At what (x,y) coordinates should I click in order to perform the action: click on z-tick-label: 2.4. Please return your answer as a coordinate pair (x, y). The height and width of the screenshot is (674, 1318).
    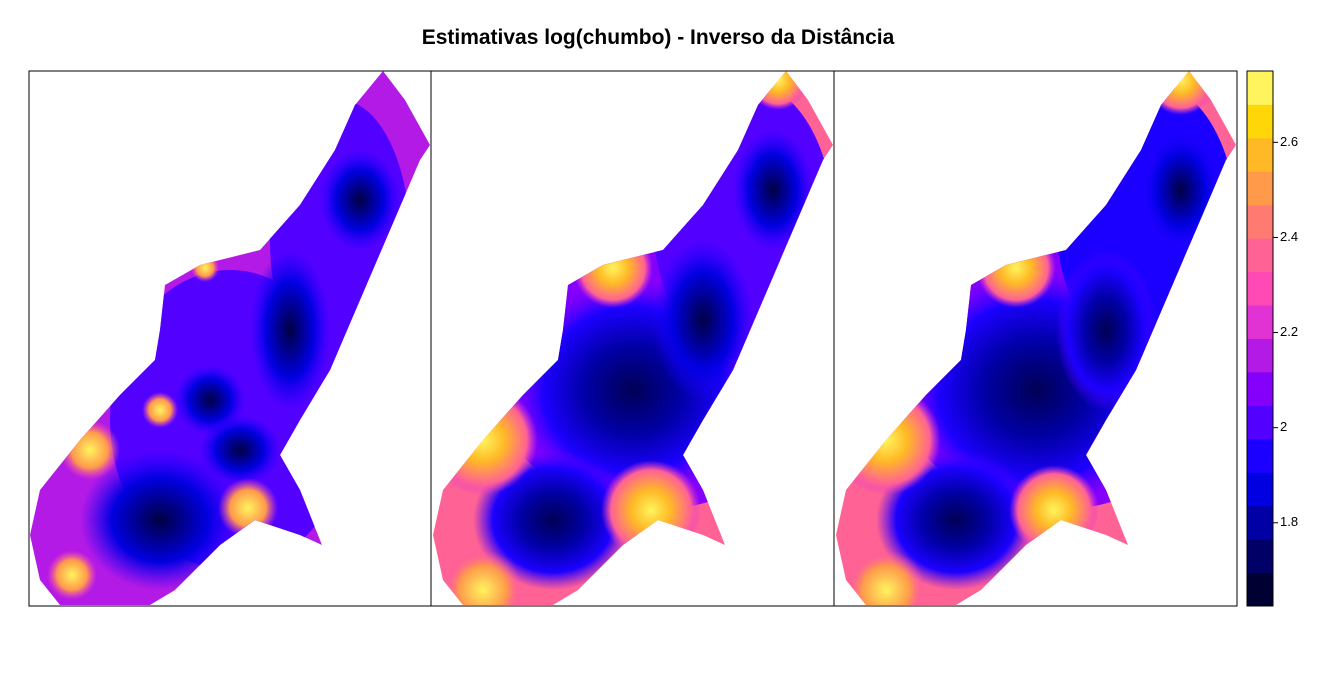
    Looking at the image, I should click on (1289, 236).